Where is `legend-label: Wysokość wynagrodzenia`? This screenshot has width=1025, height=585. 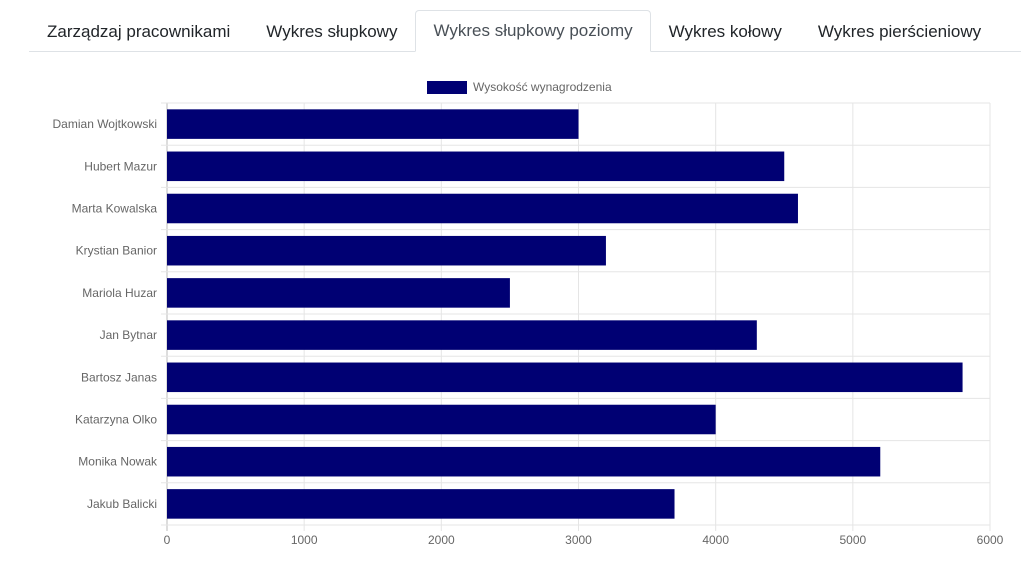 legend-label: Wysokość wynagrodzenia is located at coordinates (542, 87).